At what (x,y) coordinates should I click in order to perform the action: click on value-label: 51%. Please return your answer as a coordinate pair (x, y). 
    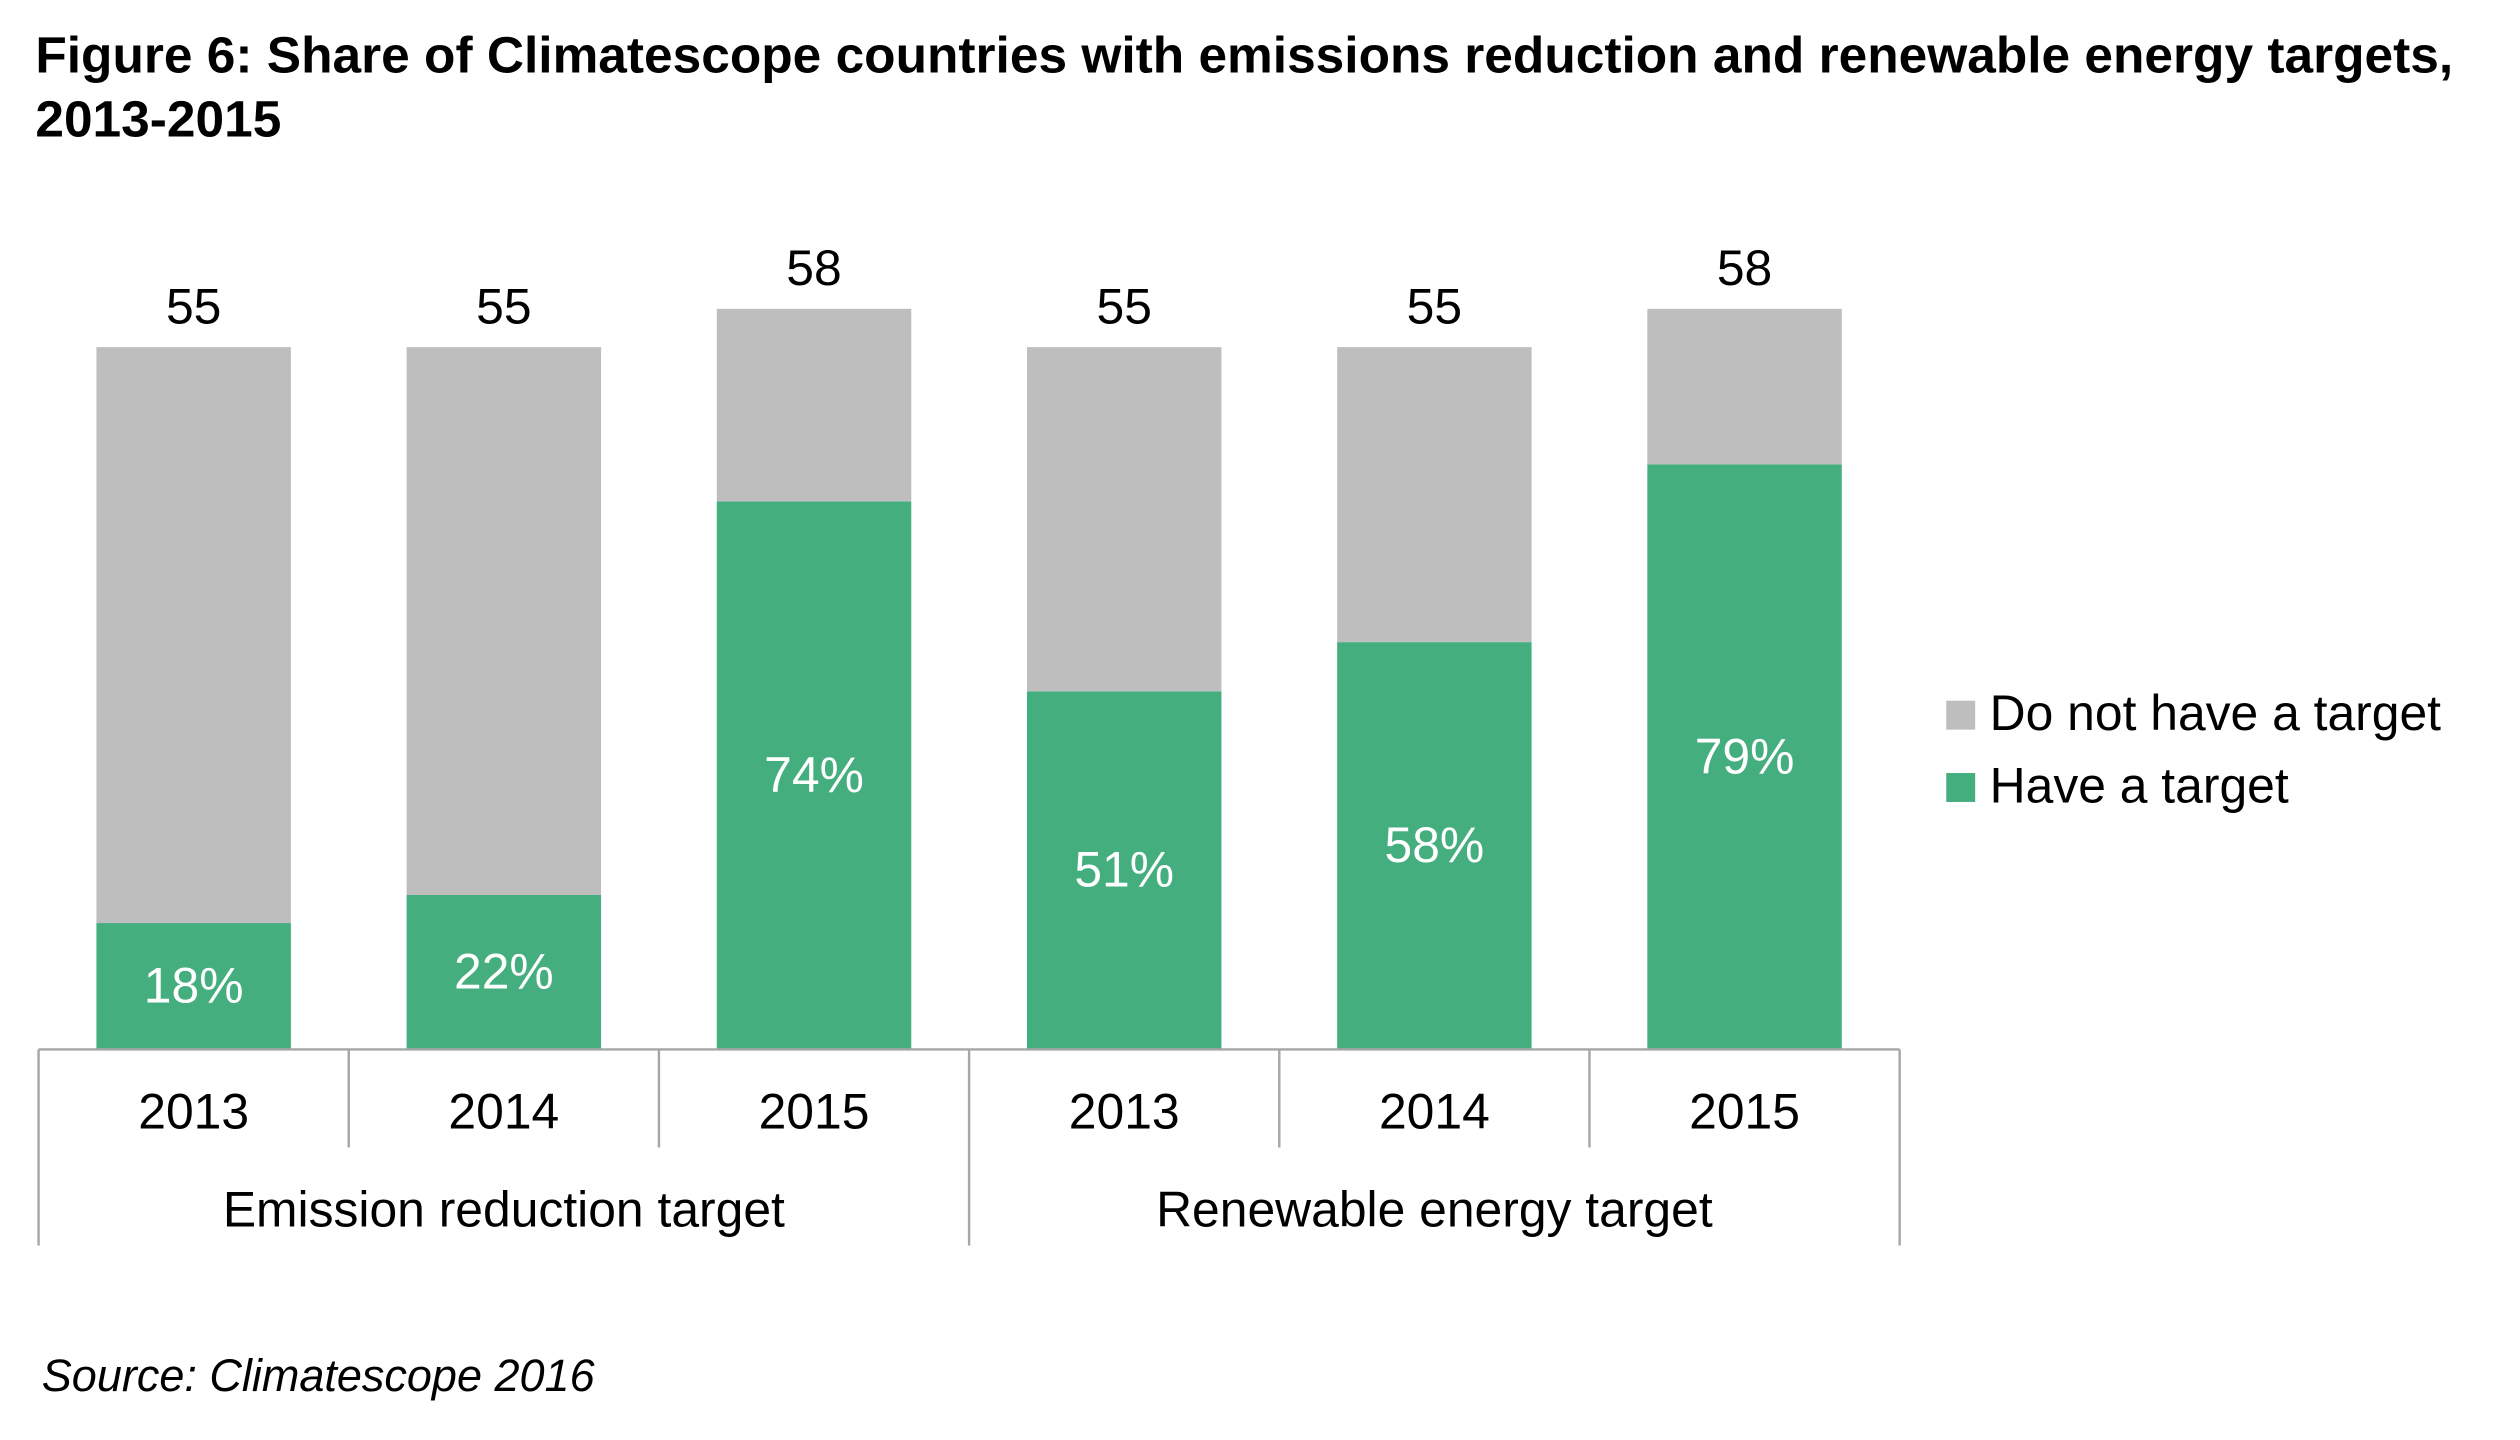
    Looking at the image, I should click on (1124, 870).